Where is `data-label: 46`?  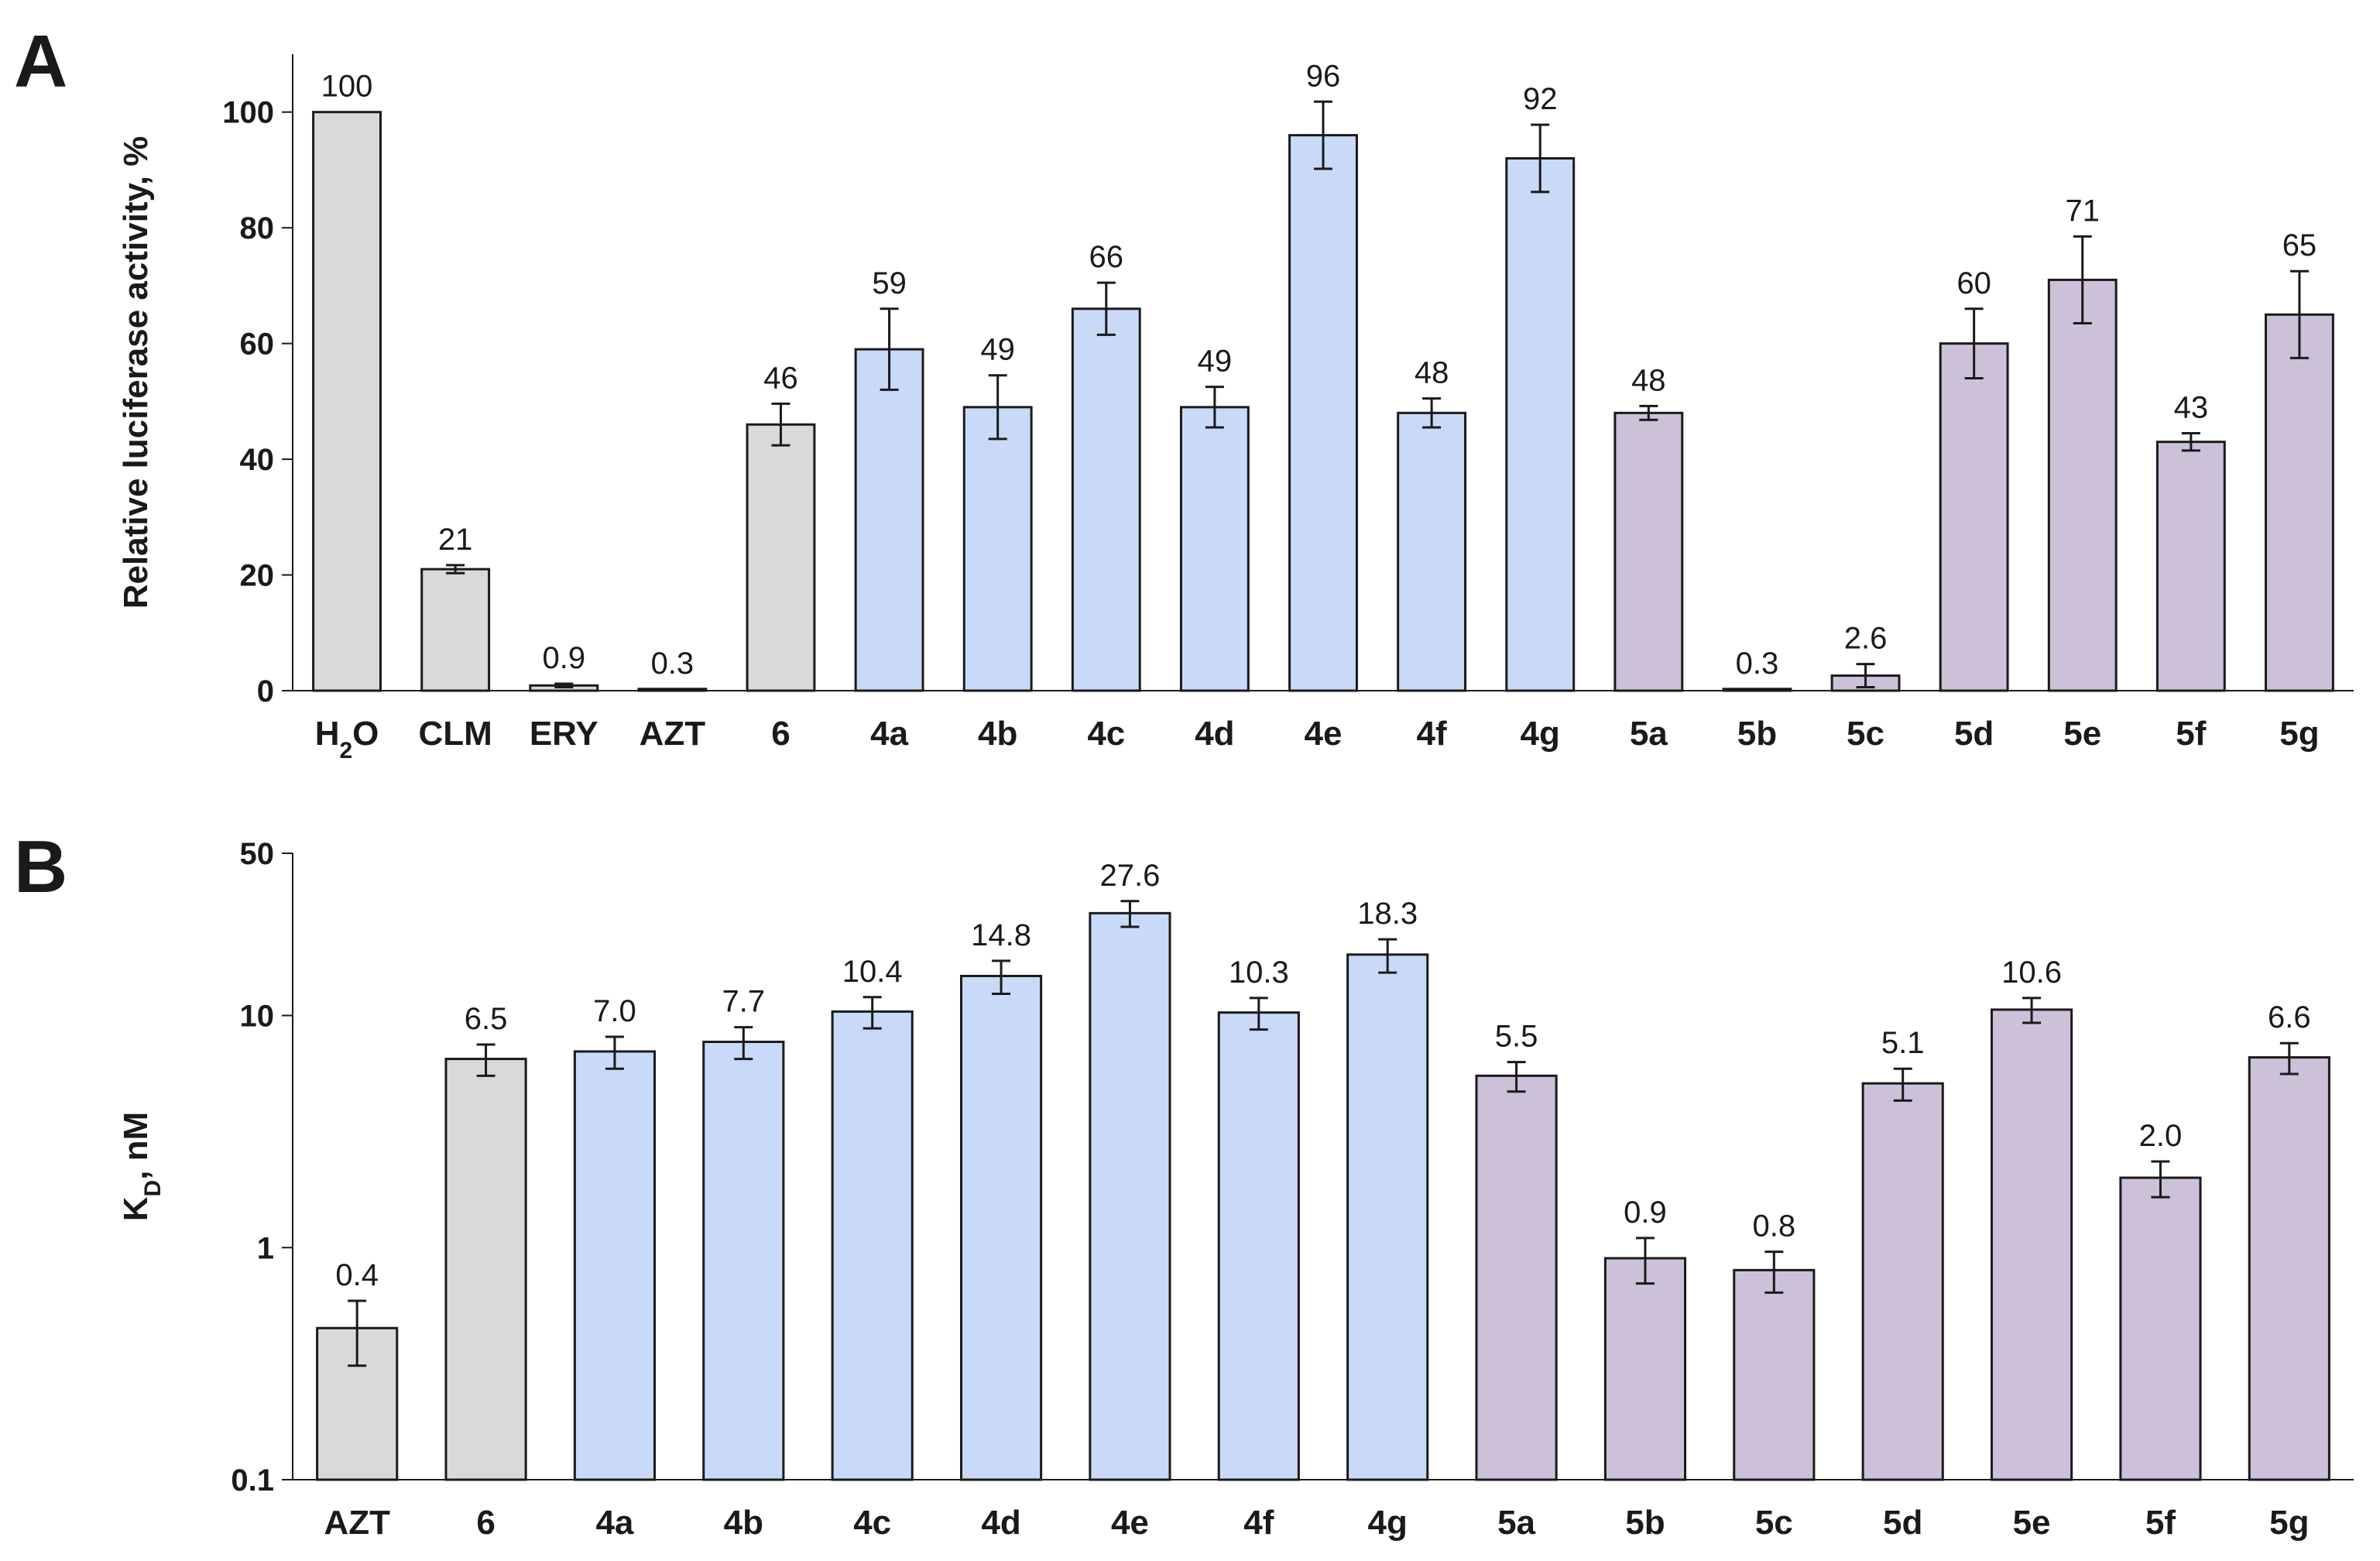 data-label: 46 is located at coordinates (781, 378).